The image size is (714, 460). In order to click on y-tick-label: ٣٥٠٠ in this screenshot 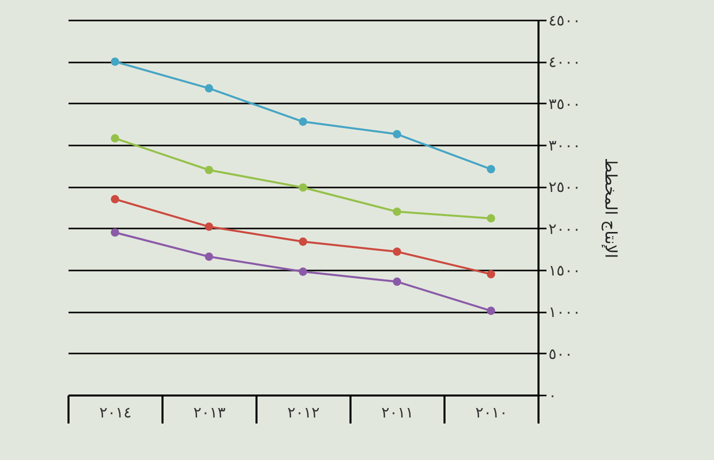, I will do `click(564, 103)`.